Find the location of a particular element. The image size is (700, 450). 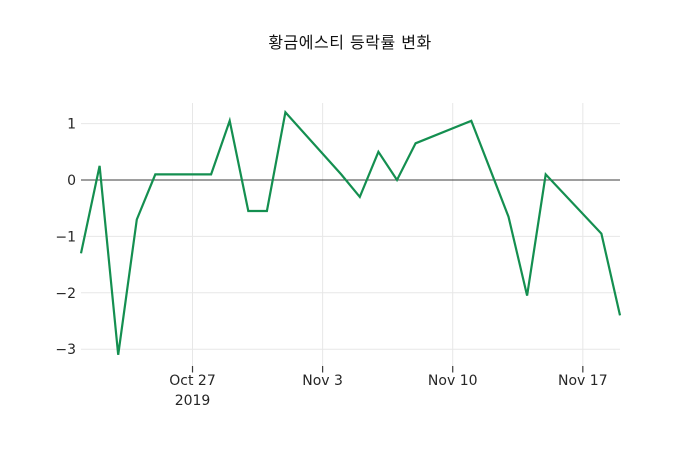

x-tick-label: Nov 10 is located at coordinates (453, 381).